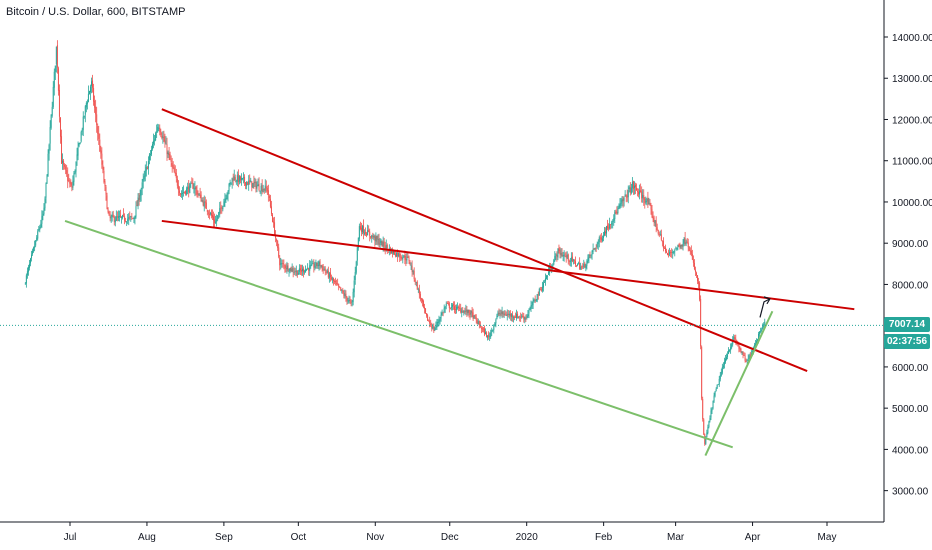  What do you see at coordinates (508, 265) in the screenshot?
I see `resistance-trendline` at bounding box center [508, 265].